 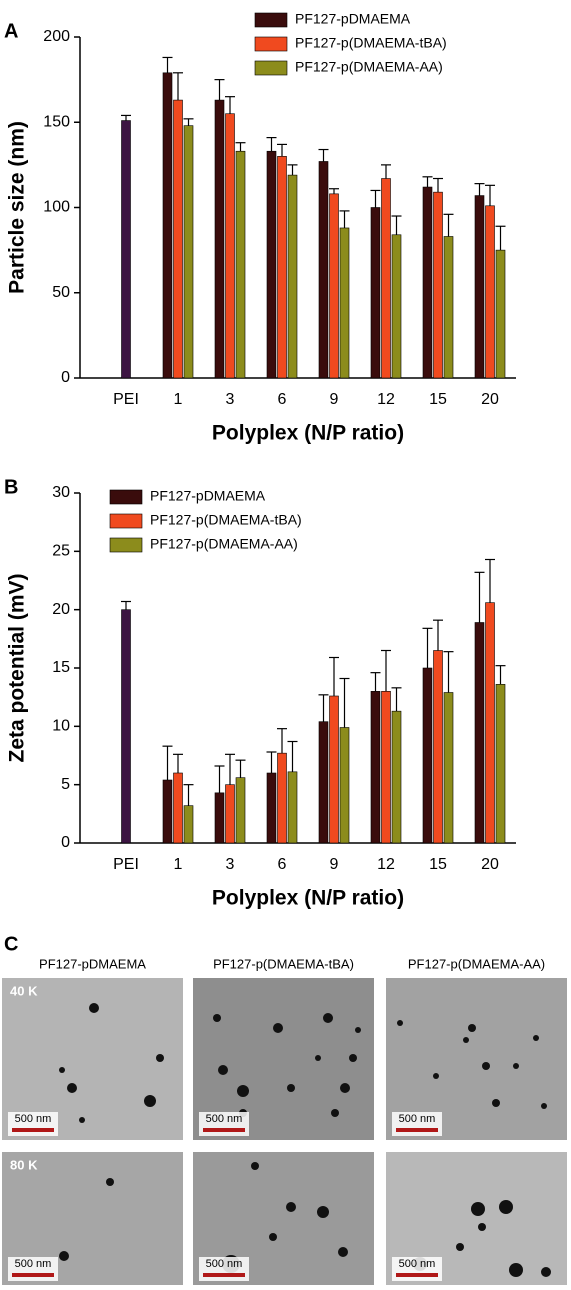 I want to click on y-tick-label: 100, so click(x=56, y=207).